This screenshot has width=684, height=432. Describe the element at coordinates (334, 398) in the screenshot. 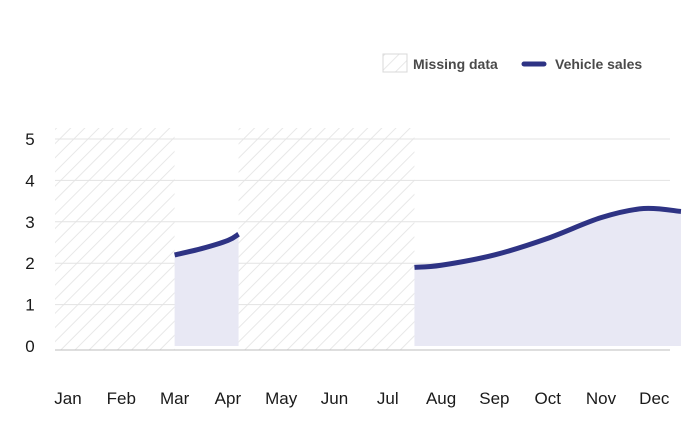

I see `x-tick-label: Jun` at that location.